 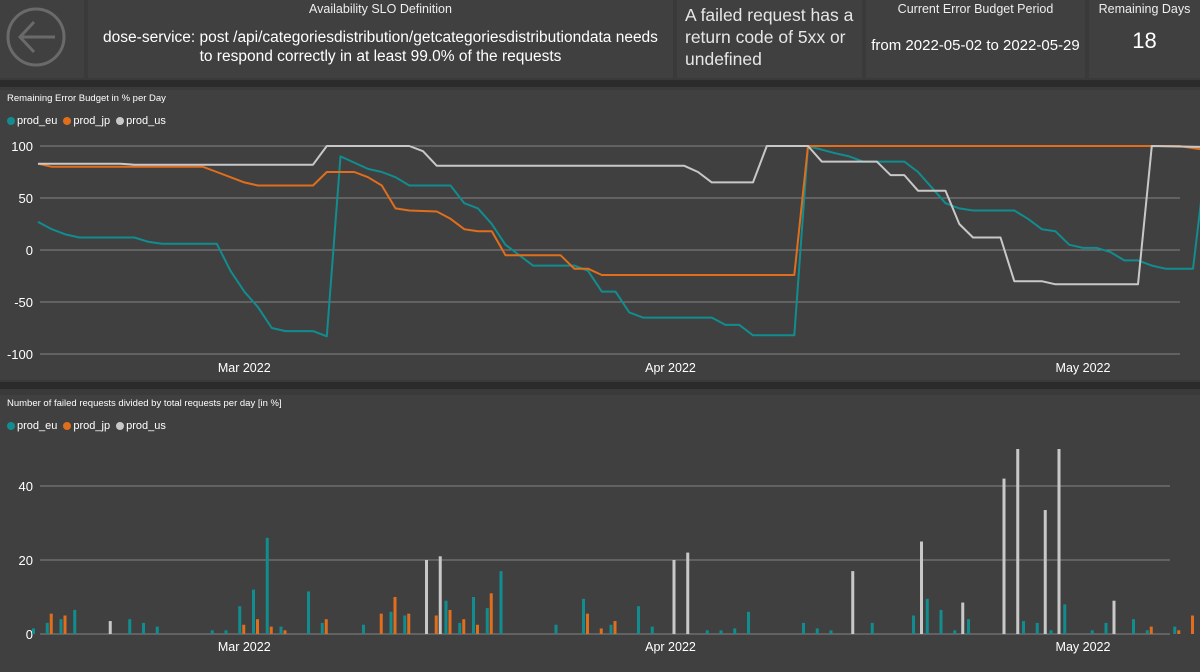 I want to click on legend-label: prod_jp, so click(x=92, y=426).